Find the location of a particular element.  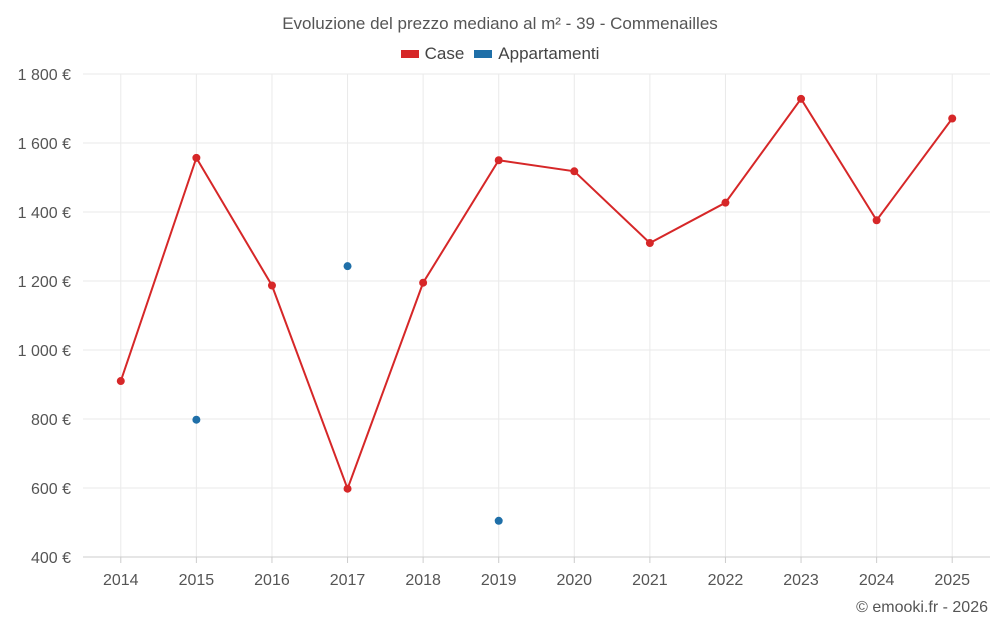

legend-item-appartamenti: Appartamenti is located at coordinates (536, 54).